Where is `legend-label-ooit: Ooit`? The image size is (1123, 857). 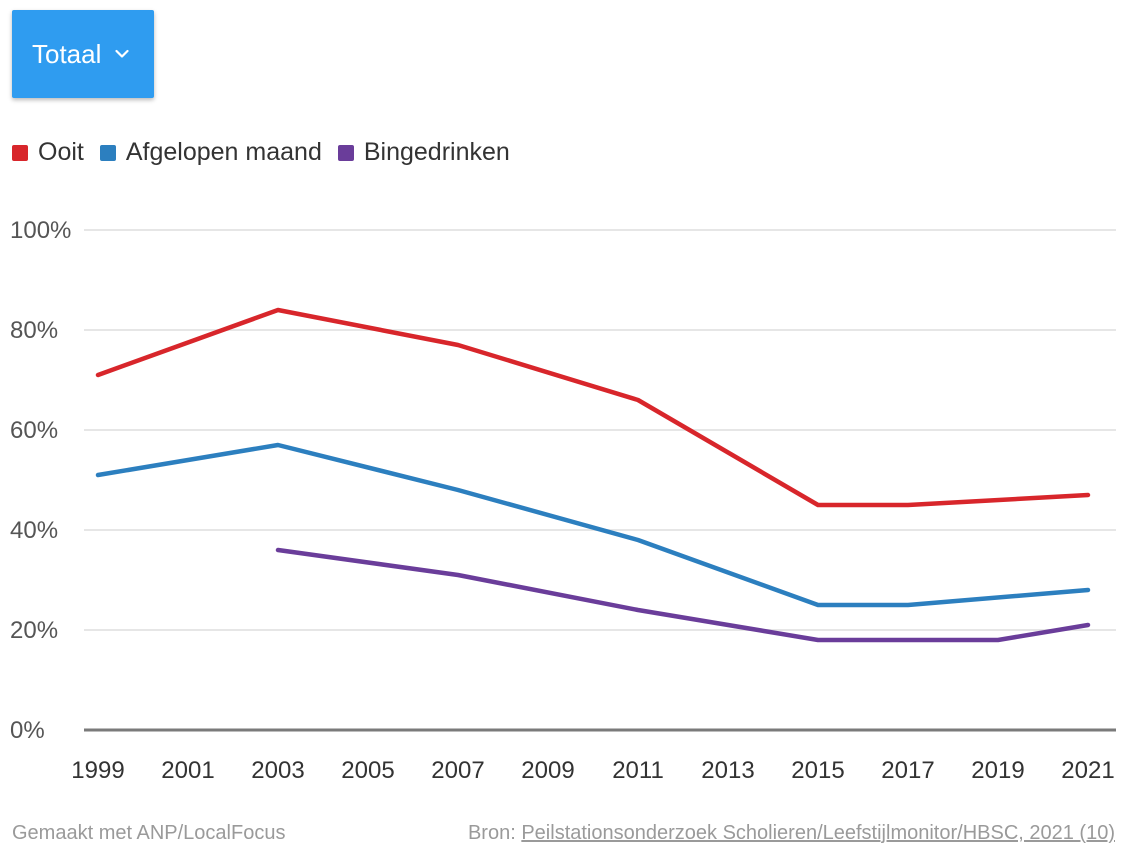
legend-label-ooit: Ooit is located at coordinates (61, 152).